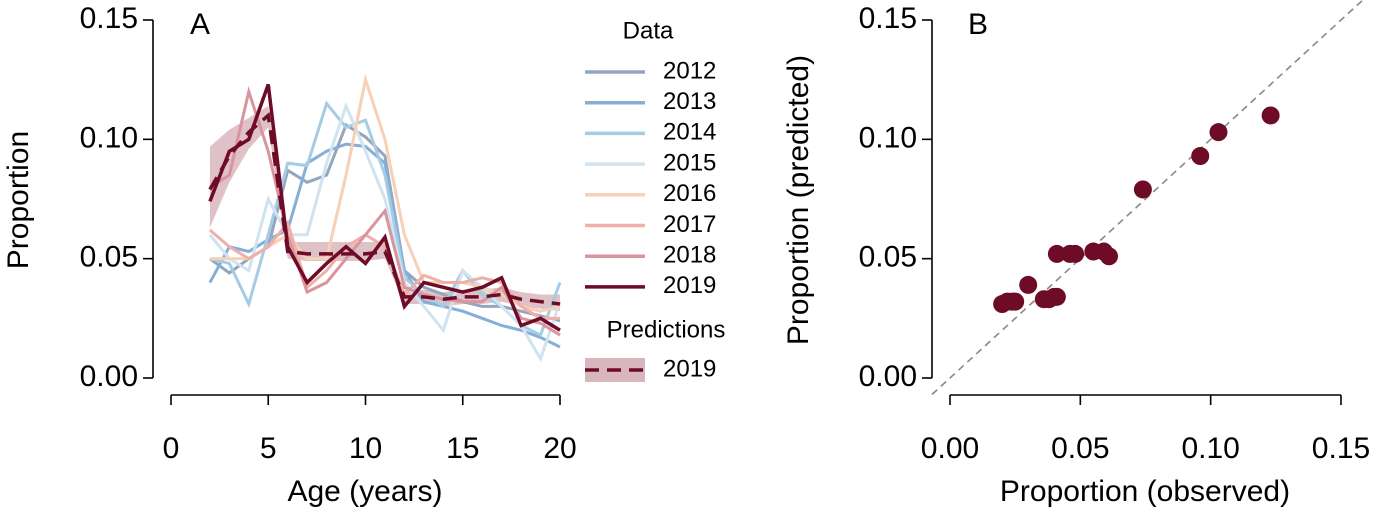  What do you see at coordinates (689, 101) in the screenshot?
I see `legend-label: 2013` at bounding box center [689, 101].